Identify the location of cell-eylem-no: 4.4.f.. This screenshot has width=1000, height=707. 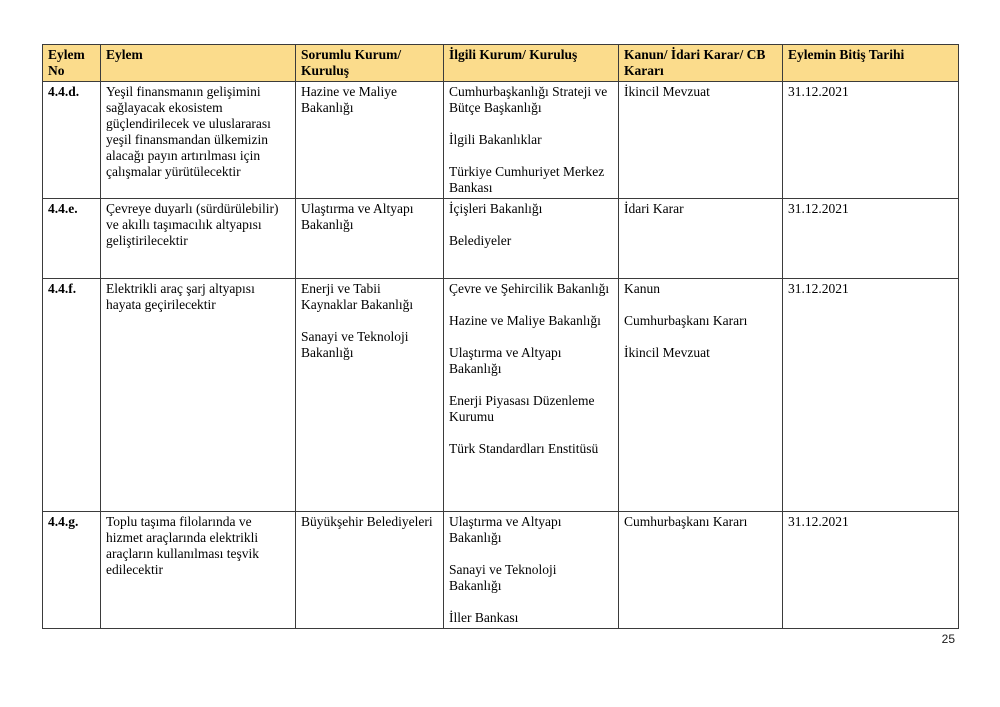
(71, 395).